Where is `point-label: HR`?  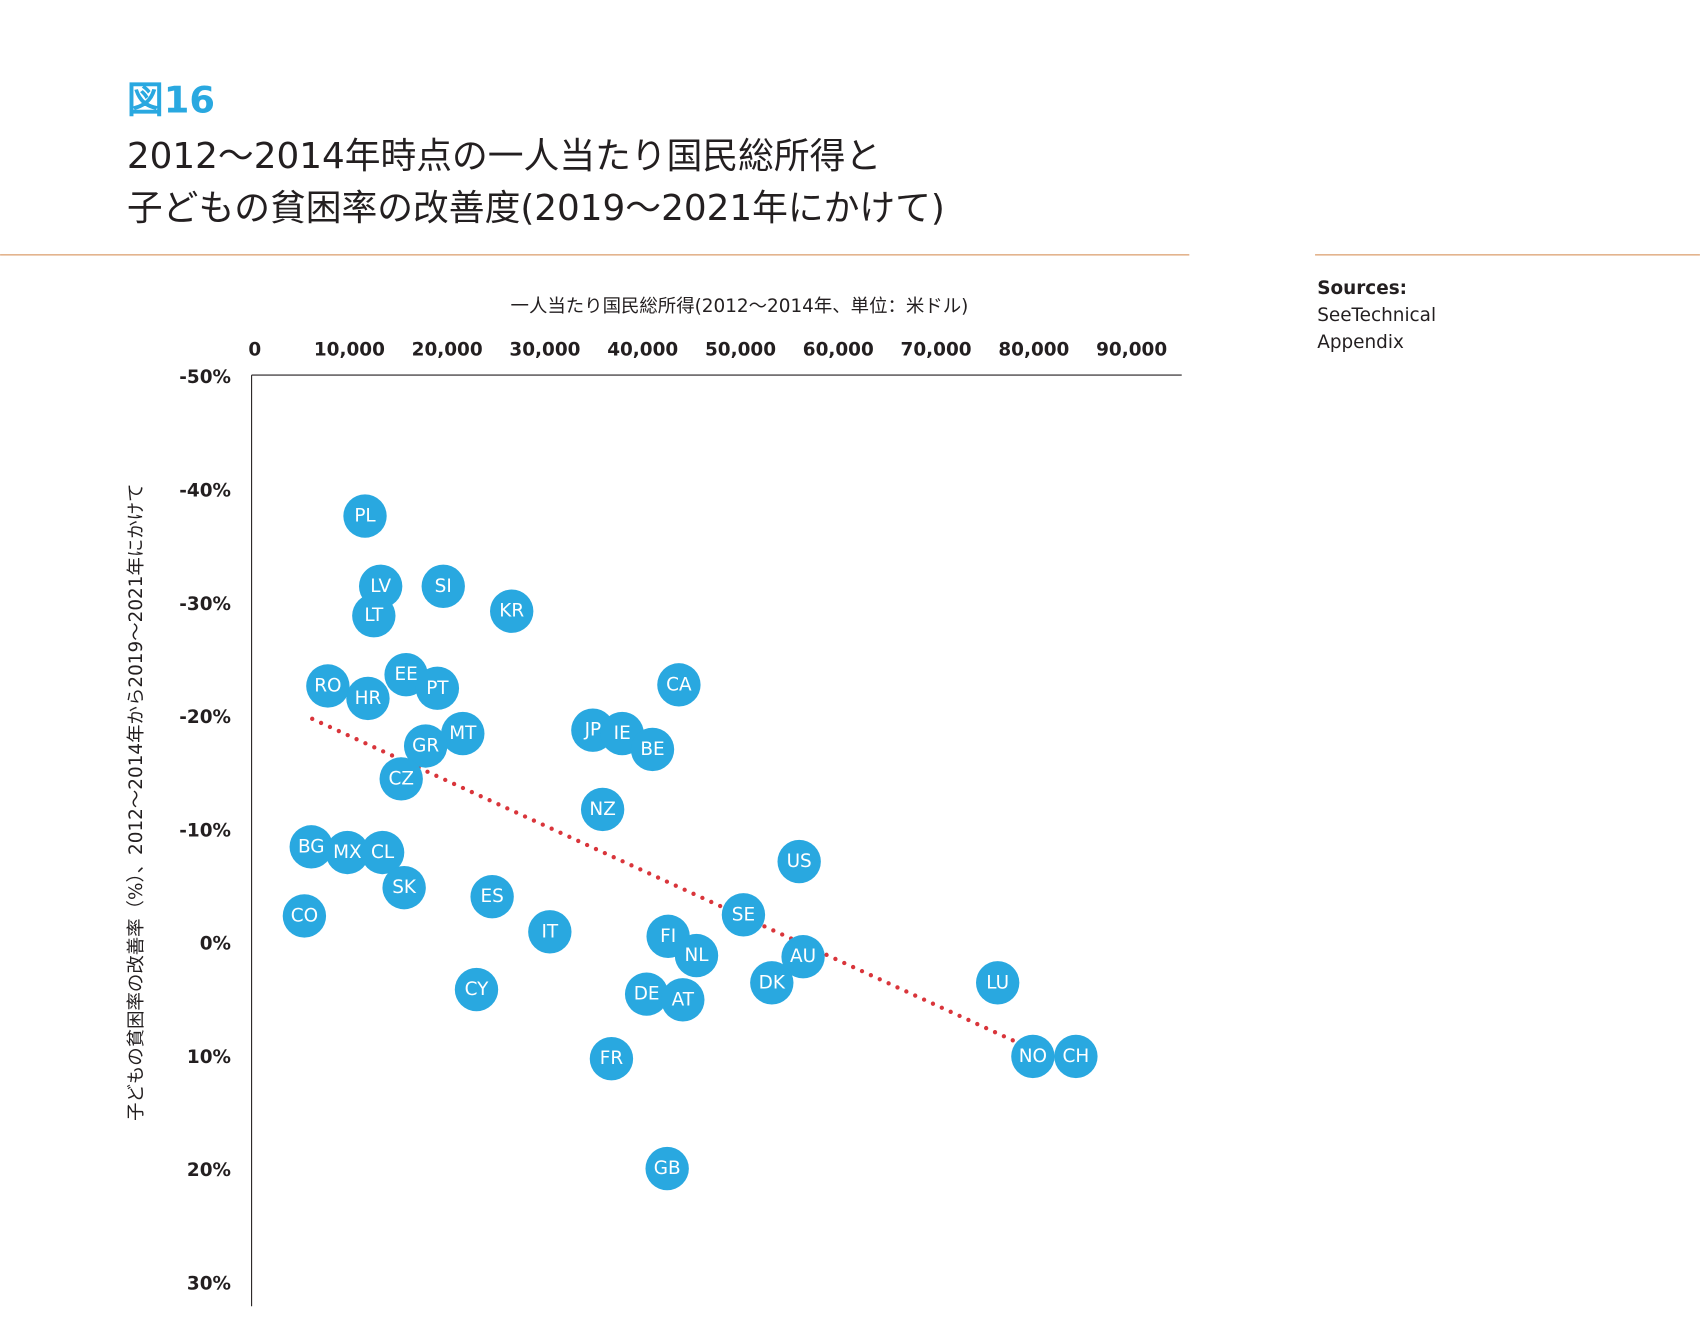 point-label: HR is located at coordinates (368, 698).